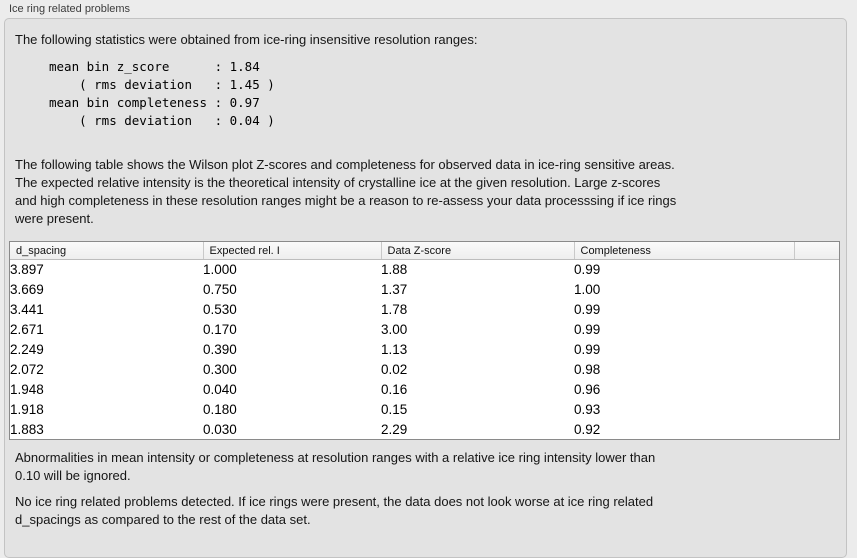 The height and width of the screenshot is (558, 857). I want to click on table-row: 3.669 0.750 1.37 1.00, so click(424, 290).